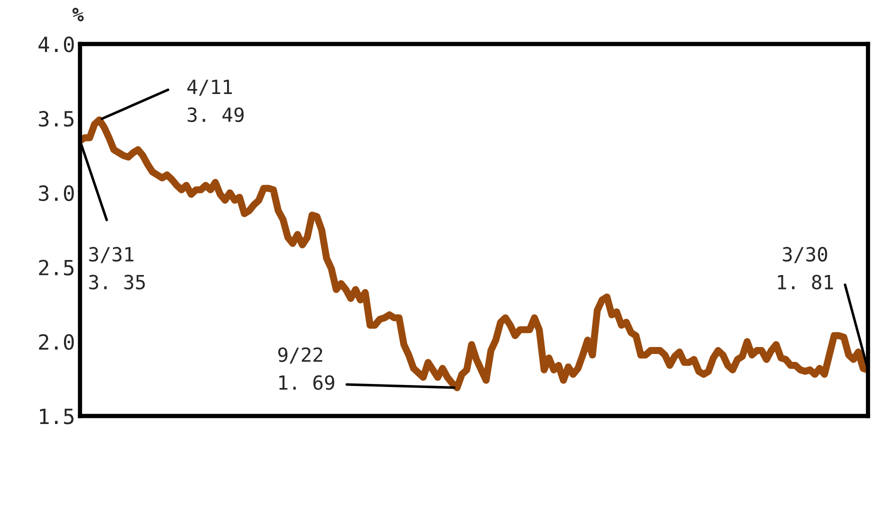 This screenshot has height=521, width=873. What do you see at coordinates (57, 416) in the screenshot?
I see `y-tick-label: 1.5` at bounding box center [57, 416].